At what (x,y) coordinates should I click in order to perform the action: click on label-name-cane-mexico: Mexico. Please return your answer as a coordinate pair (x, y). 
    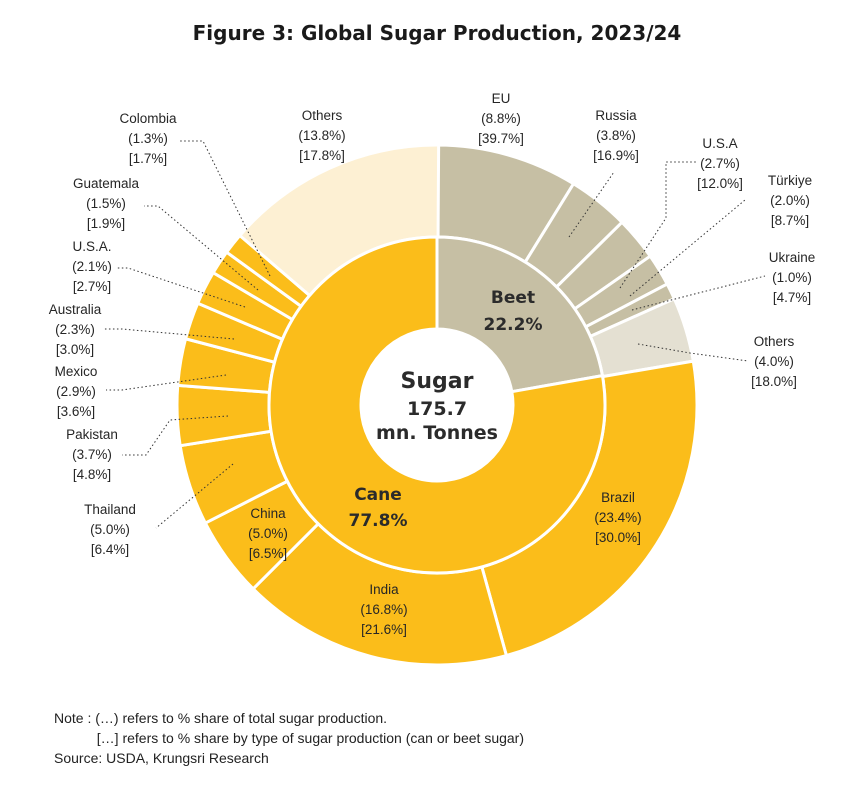
    Looking at the image, I should click on (76, 371).